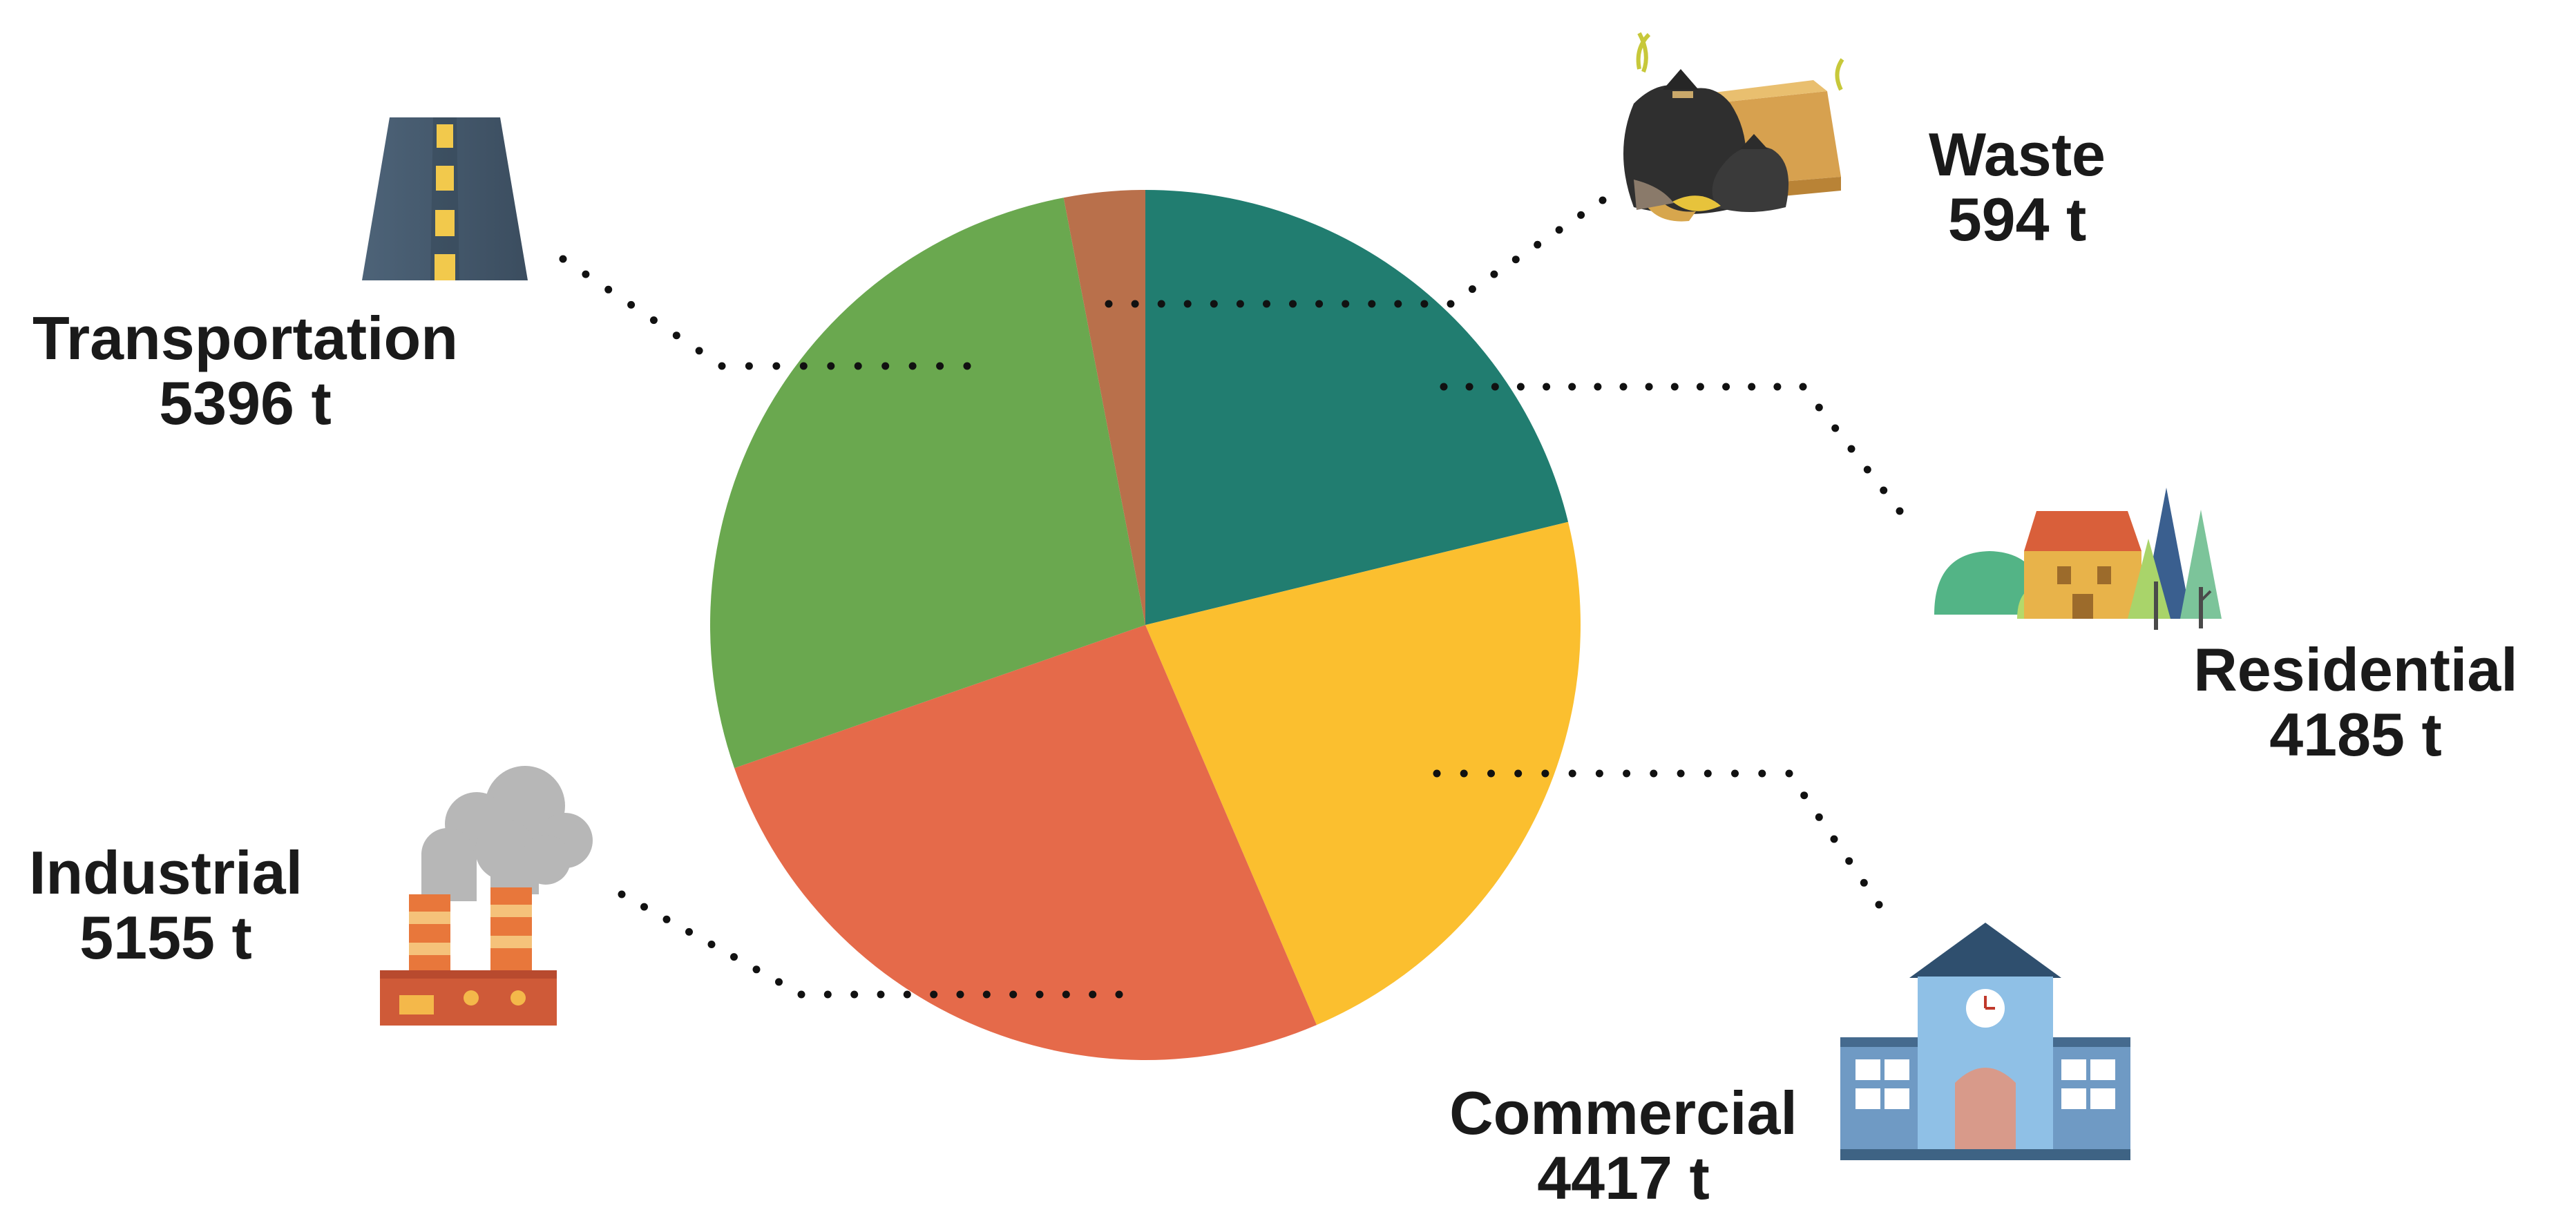 This screenshot has width=2576, height=1212. Describe the element at coordinates (486, 896) in the screenshot. I see `factory-icon` at that location.